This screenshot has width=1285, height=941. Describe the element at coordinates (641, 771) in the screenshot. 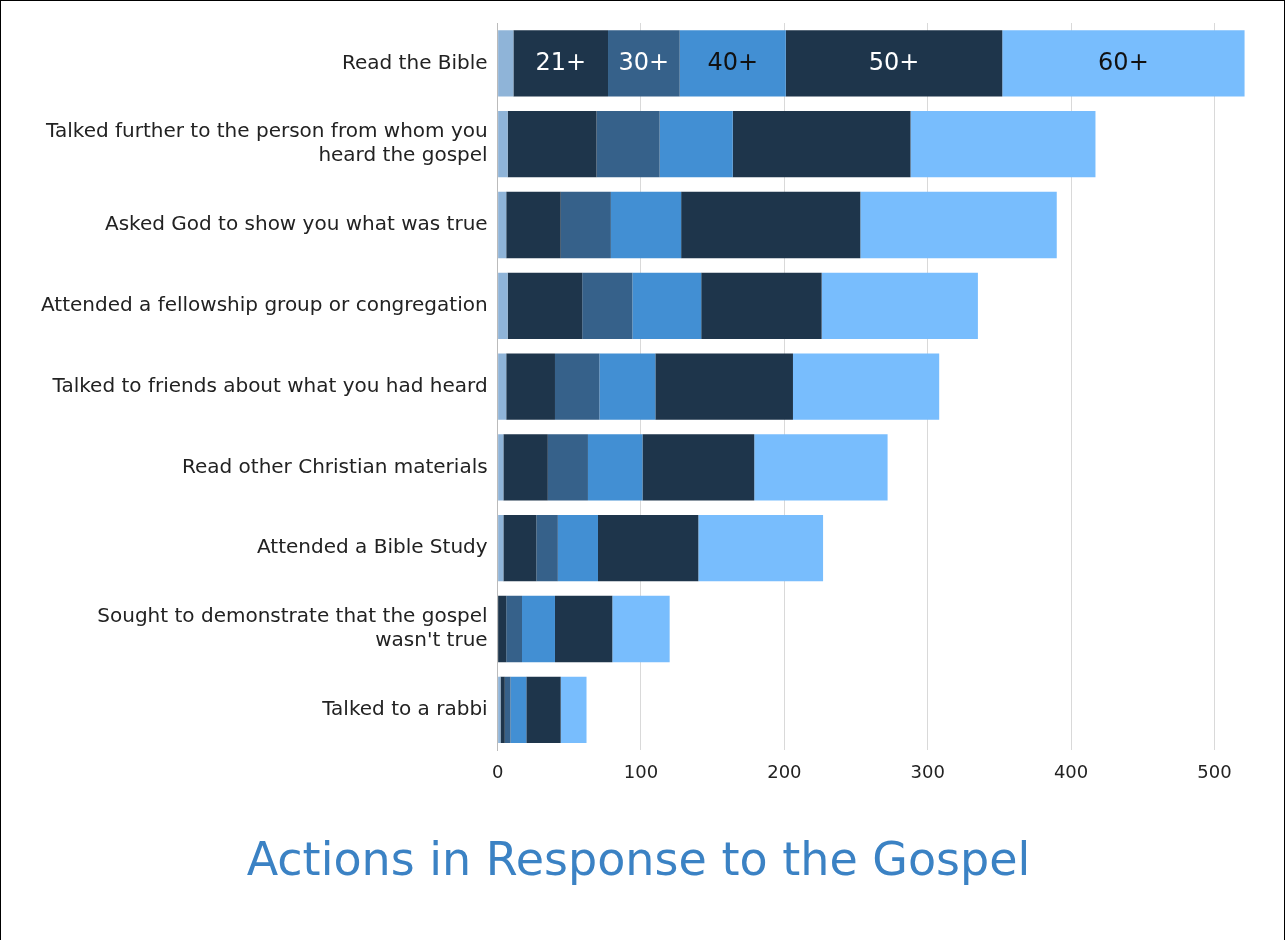

I see `x-tick-label: 100` at that location.